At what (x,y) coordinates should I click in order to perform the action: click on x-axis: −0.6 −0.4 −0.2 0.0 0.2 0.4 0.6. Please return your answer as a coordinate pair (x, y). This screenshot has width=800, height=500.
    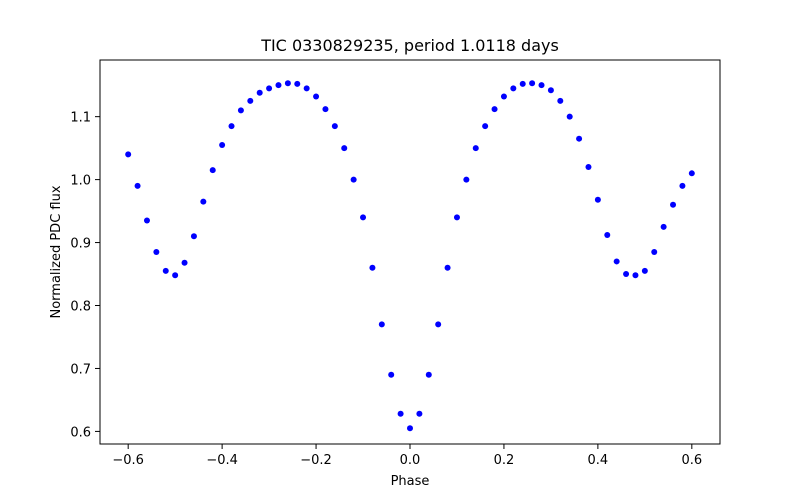
    Looking at the image, I should click on (407, 456).